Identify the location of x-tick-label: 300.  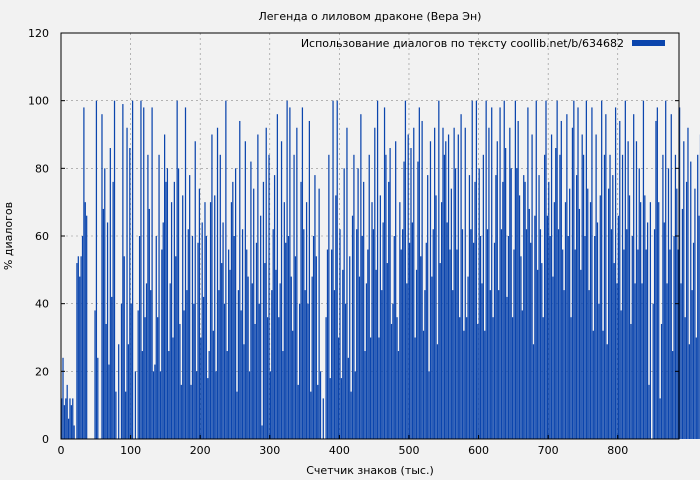
(269, 450).